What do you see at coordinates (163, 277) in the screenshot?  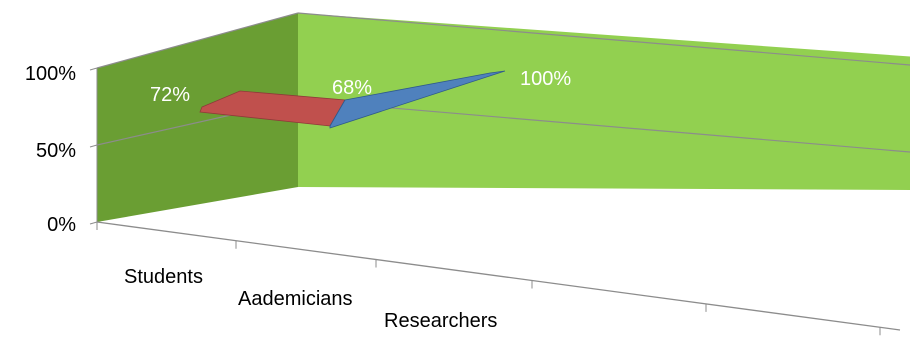 I see `x-category-label: Students` at bounding box center [163, 277].